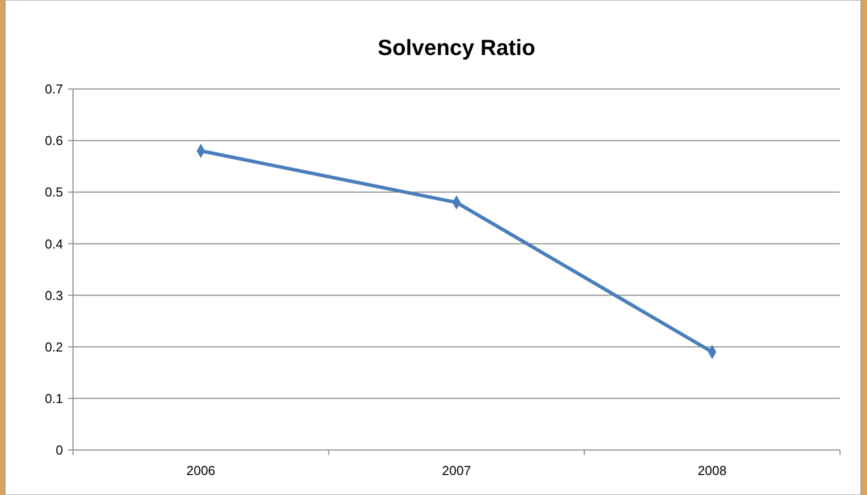  I want to click on y-tick-label: 0.1, so click(53, 398).